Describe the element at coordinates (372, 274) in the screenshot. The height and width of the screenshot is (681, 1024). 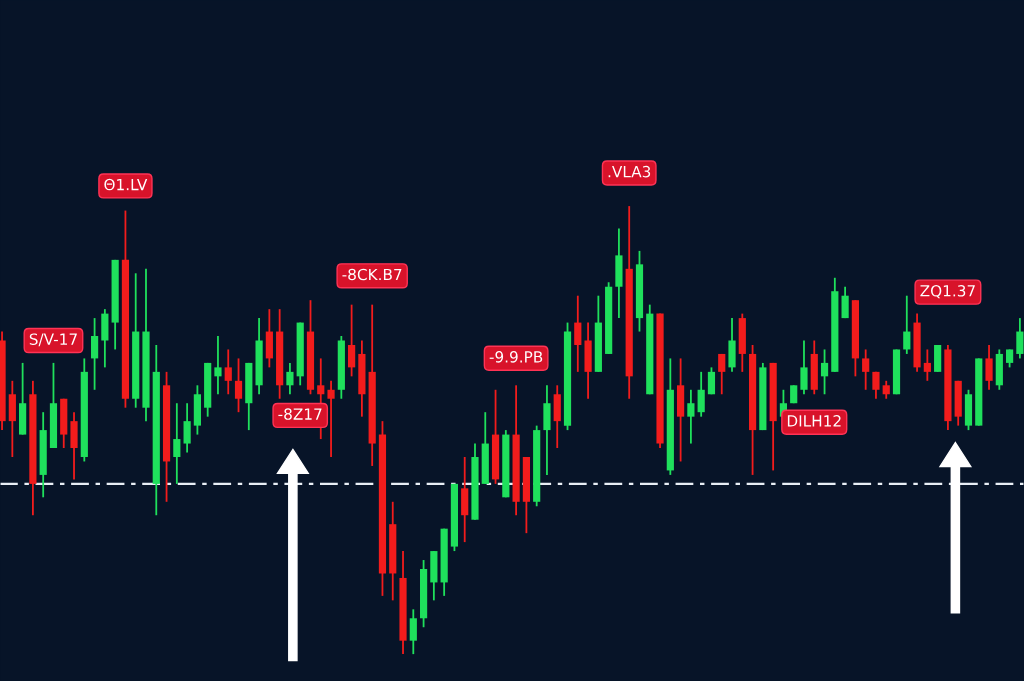
I see `annotation: -8CK.B7` at that location.